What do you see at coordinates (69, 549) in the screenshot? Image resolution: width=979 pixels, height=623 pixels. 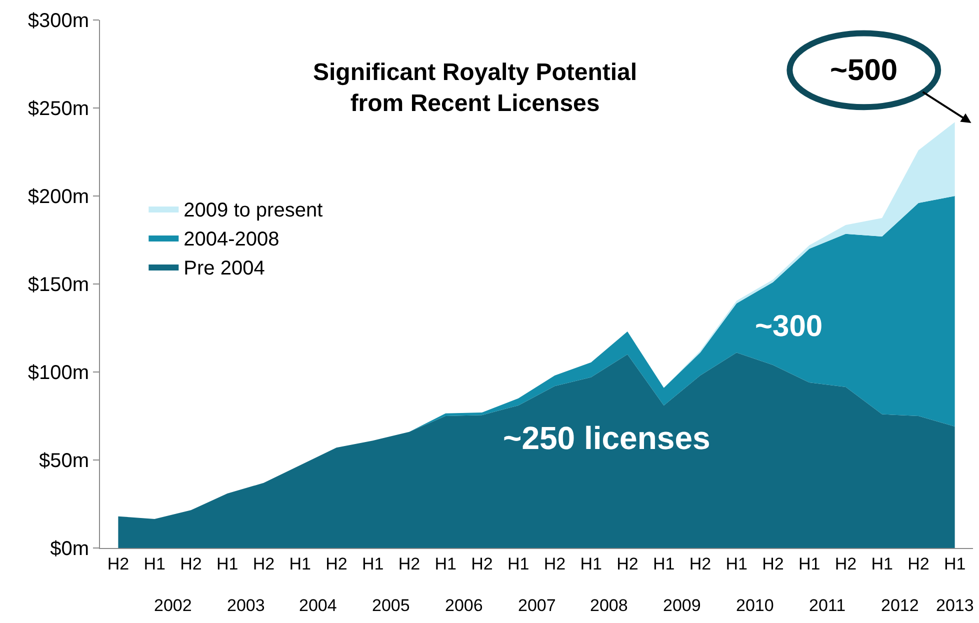 I see `y-tick-label: $0m` at bounding box center [69, 549].